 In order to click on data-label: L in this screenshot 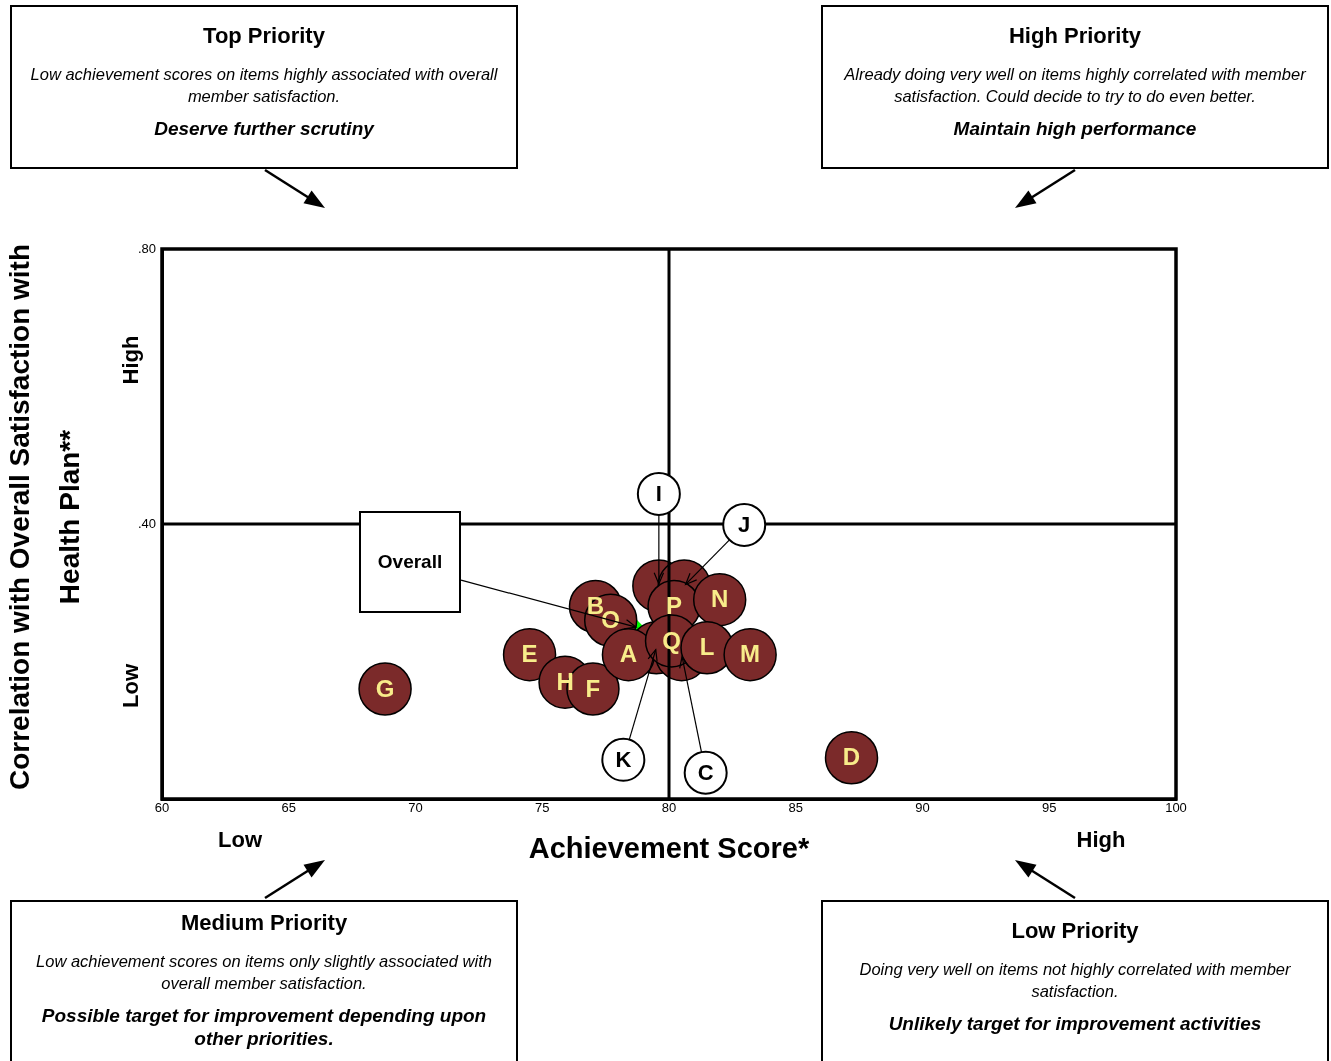, I will do `click(707, 647)`.